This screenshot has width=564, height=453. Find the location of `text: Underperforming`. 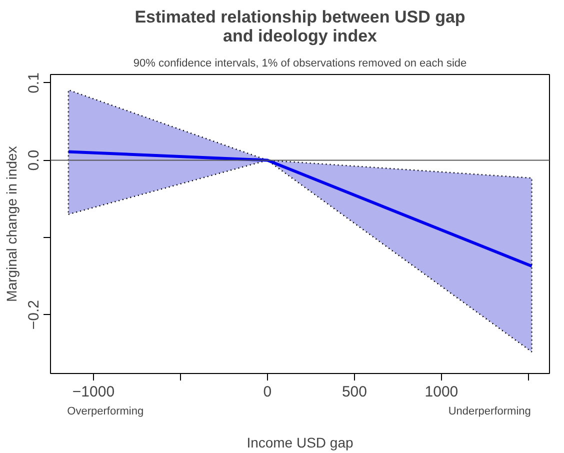

text: Underperforming is located at coordinates (489, 412).